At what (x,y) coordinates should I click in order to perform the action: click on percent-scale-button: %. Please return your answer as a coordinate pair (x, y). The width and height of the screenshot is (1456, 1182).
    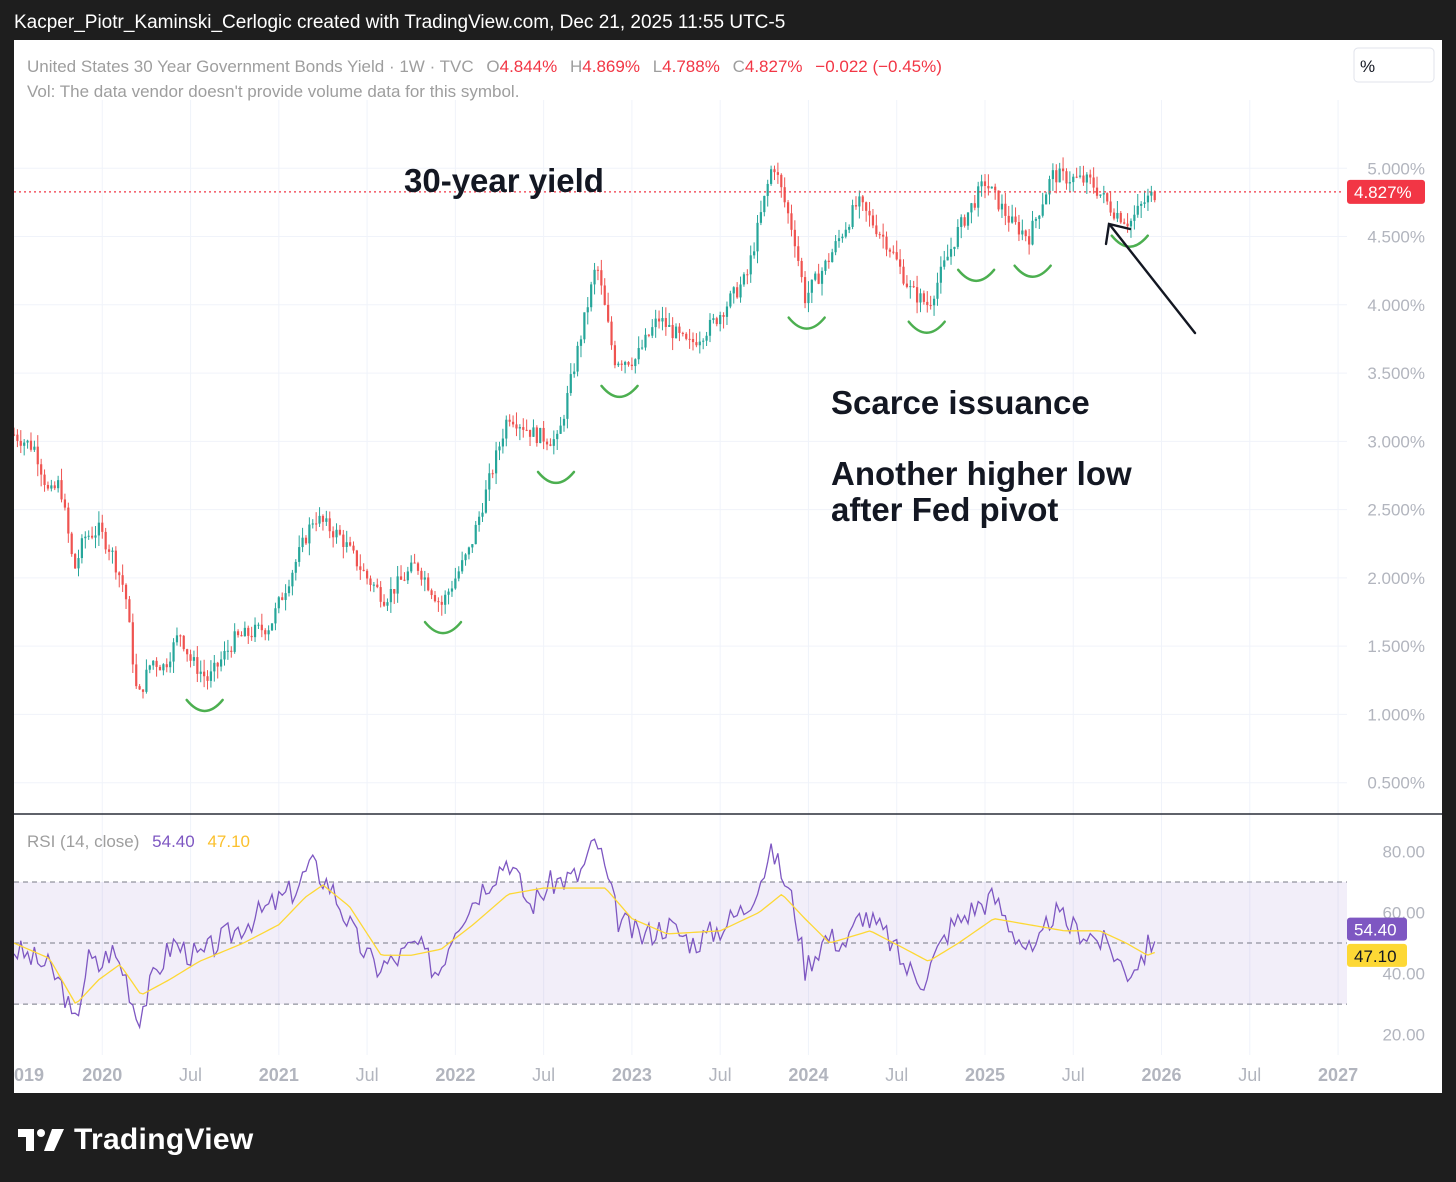
    Looking at the image, I should click on (1394, 65).